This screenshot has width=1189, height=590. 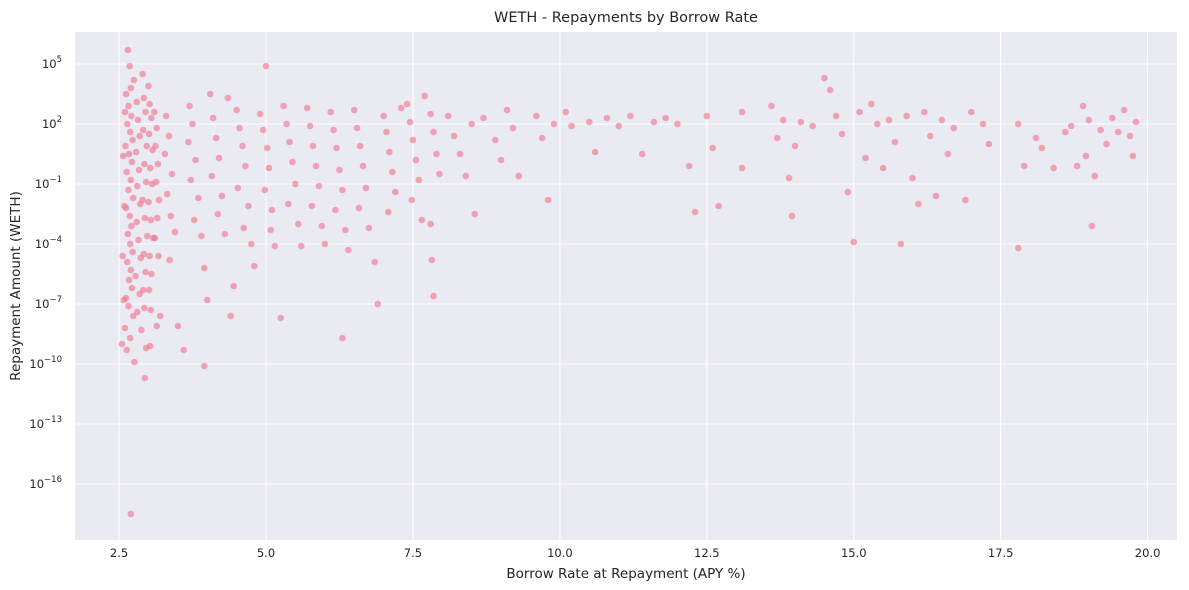 I want to click on x-tick-label: 7.5, so click(x=413, y=553).